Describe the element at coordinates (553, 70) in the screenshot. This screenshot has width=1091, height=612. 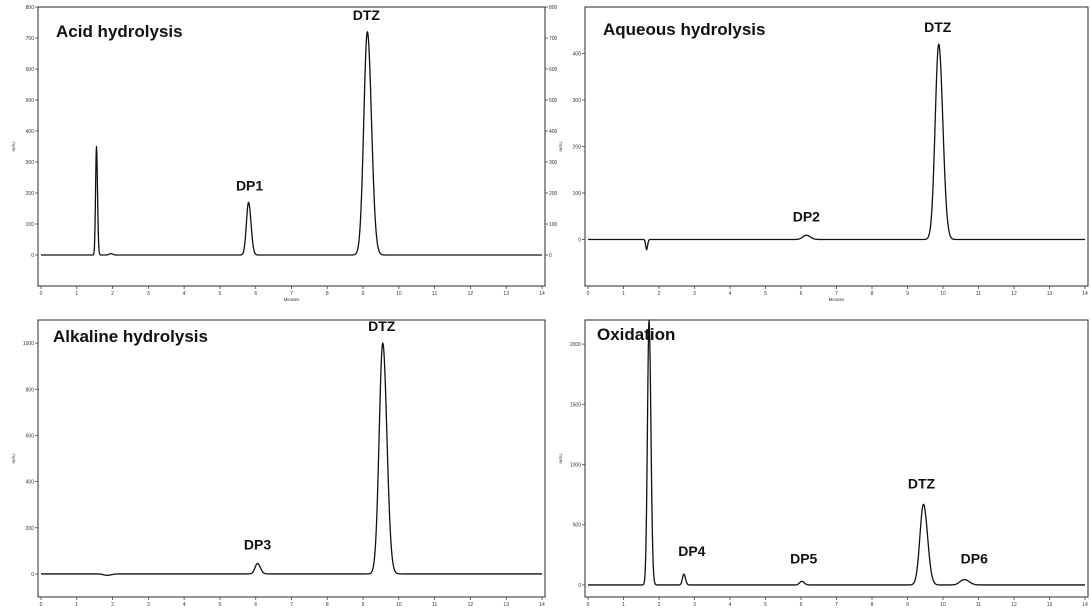
I see `right-y-tick-label: 600` at that location.